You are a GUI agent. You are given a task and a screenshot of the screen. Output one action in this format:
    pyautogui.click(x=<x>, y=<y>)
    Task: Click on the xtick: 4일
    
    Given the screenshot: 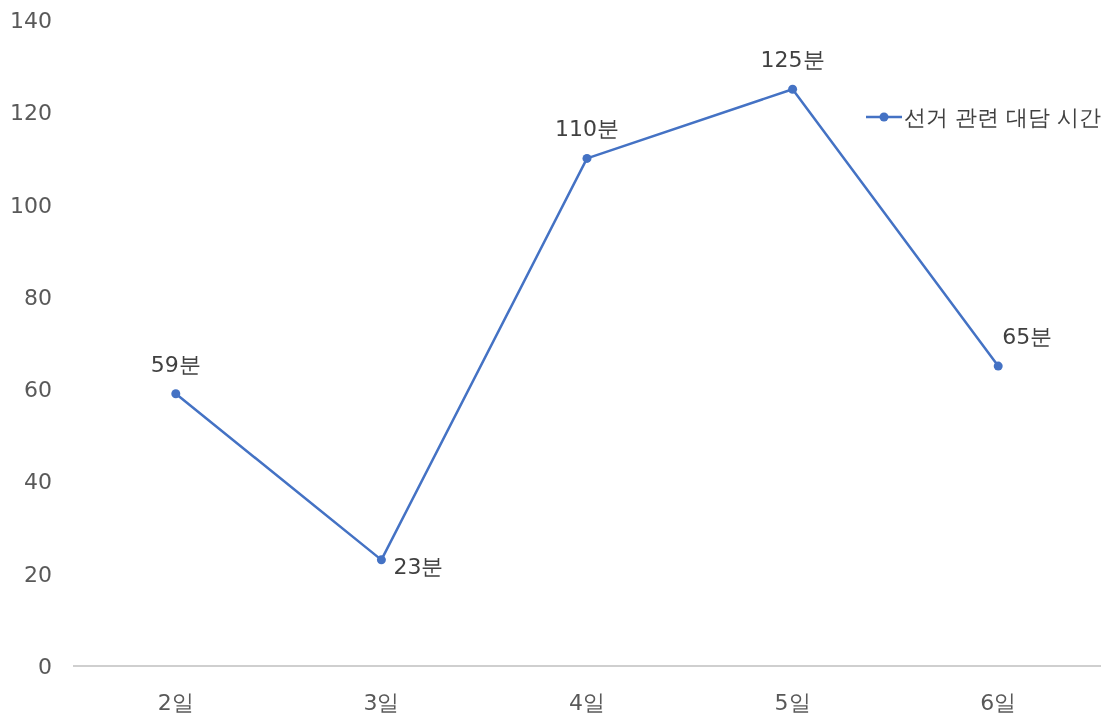 What is the action you would take?
    pyautogui.click(x=587, y=702)
    